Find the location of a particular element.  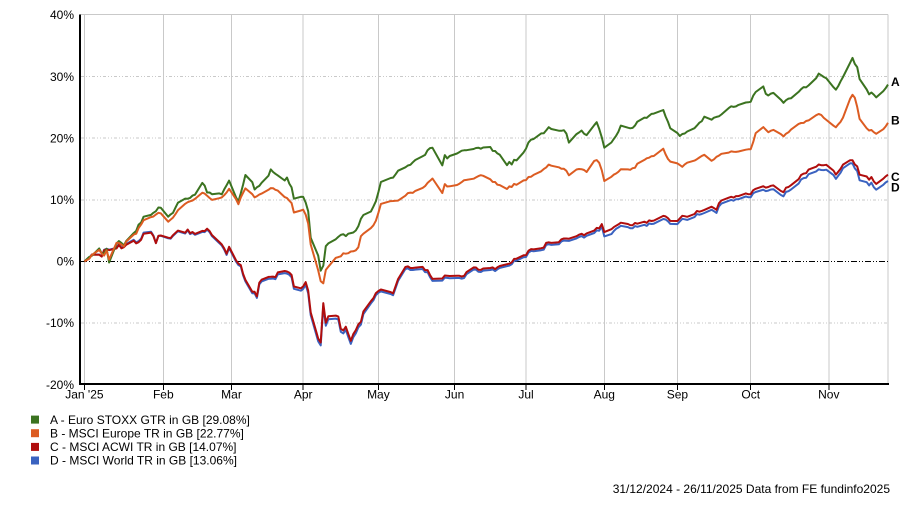

svg-text: Jun is located at coordinates (454, 395).